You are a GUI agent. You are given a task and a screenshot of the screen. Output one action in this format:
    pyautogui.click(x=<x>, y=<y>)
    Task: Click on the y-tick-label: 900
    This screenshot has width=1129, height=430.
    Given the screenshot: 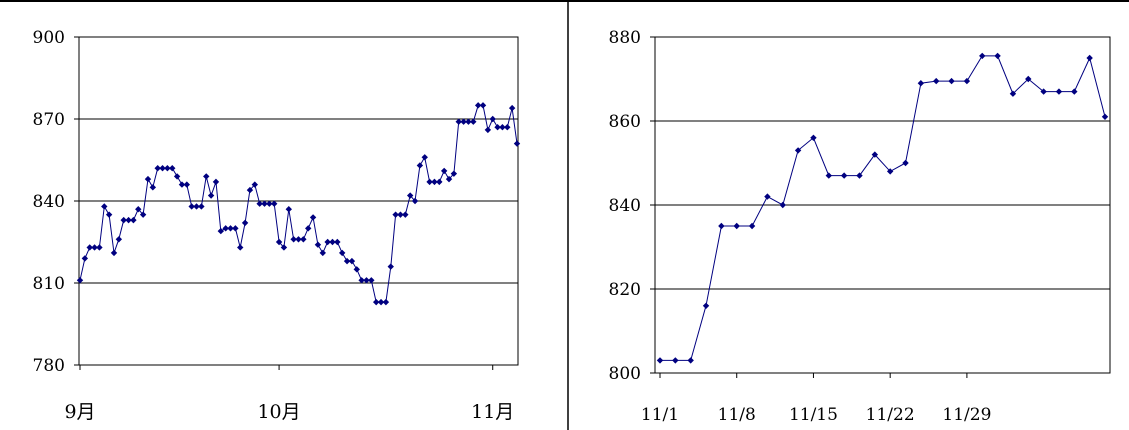 What is the action you would take?
    pyautogui.click(x=49, y=38)
    